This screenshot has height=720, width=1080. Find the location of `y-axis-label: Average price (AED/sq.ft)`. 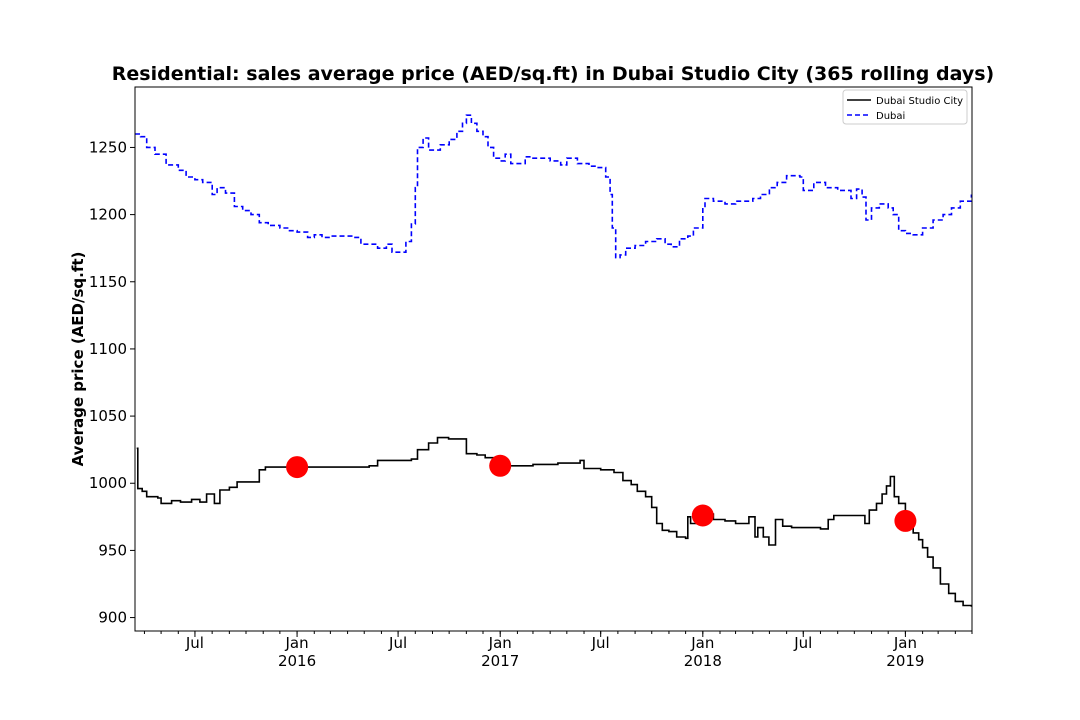

y-axis-label: Average price (AED/sq.ft) is located at coordinates (78, 359).